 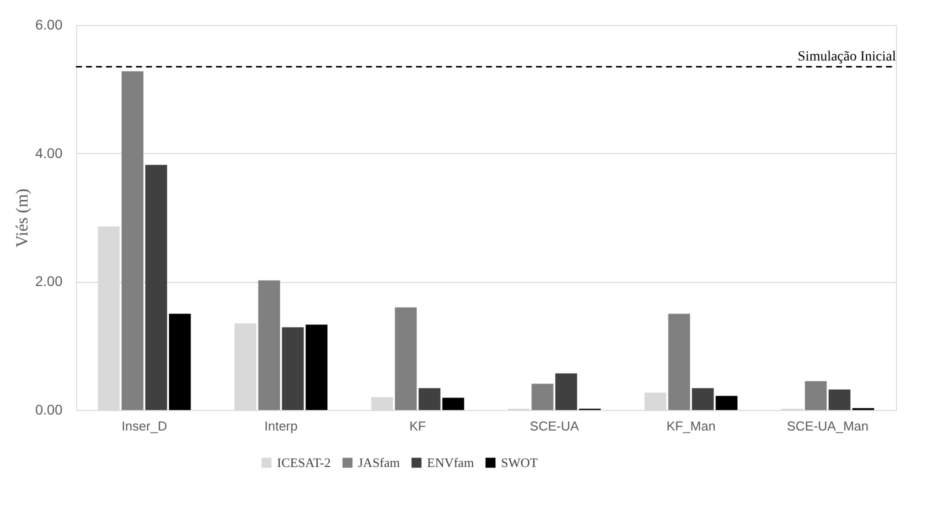 I want to click on y-tick-label: 6.00, so click(x=49, y=24).